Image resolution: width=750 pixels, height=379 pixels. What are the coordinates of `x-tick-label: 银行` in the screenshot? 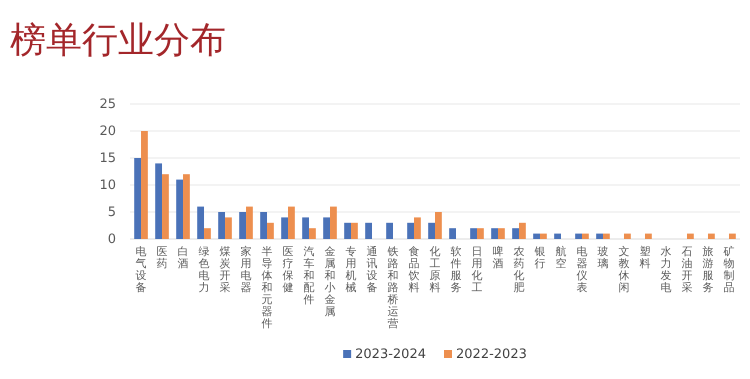 It's located at (539, 257).